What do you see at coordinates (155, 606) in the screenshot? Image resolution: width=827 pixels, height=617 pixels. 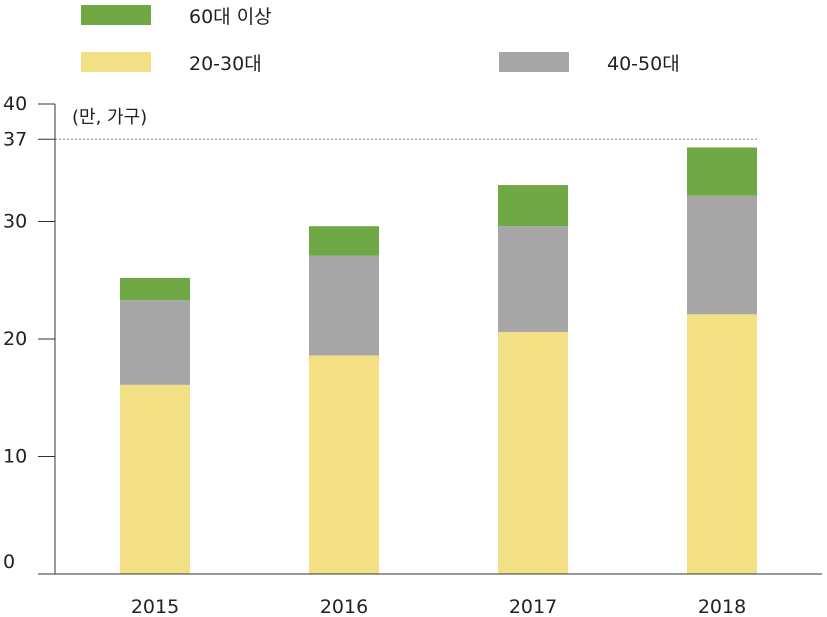 I see `x-tick-label-2015: 2015` at bounding box center [155, 606].